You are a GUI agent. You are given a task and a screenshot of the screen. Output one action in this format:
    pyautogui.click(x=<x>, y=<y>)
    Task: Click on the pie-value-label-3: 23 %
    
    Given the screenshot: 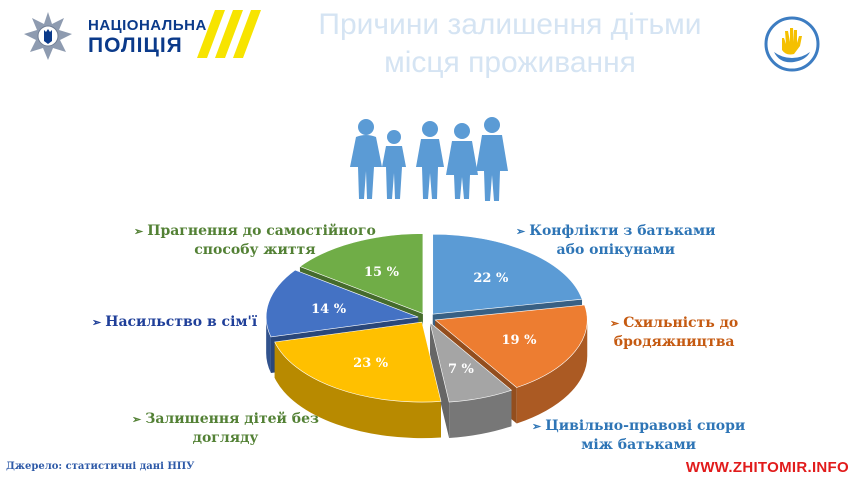 What is the action you would take?
    pyautogui.click(x=371, y=363)
    